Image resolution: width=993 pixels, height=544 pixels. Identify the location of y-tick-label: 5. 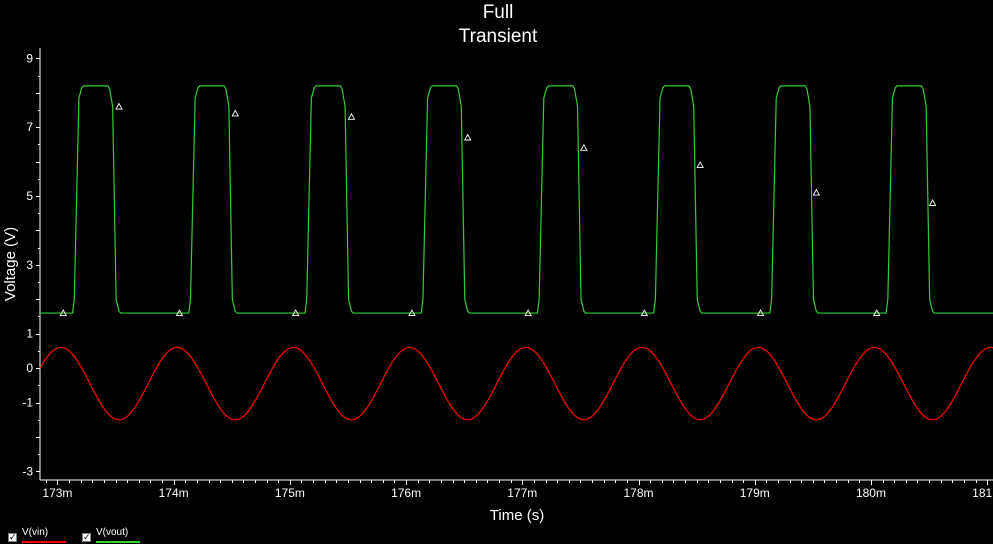
(29, 196).